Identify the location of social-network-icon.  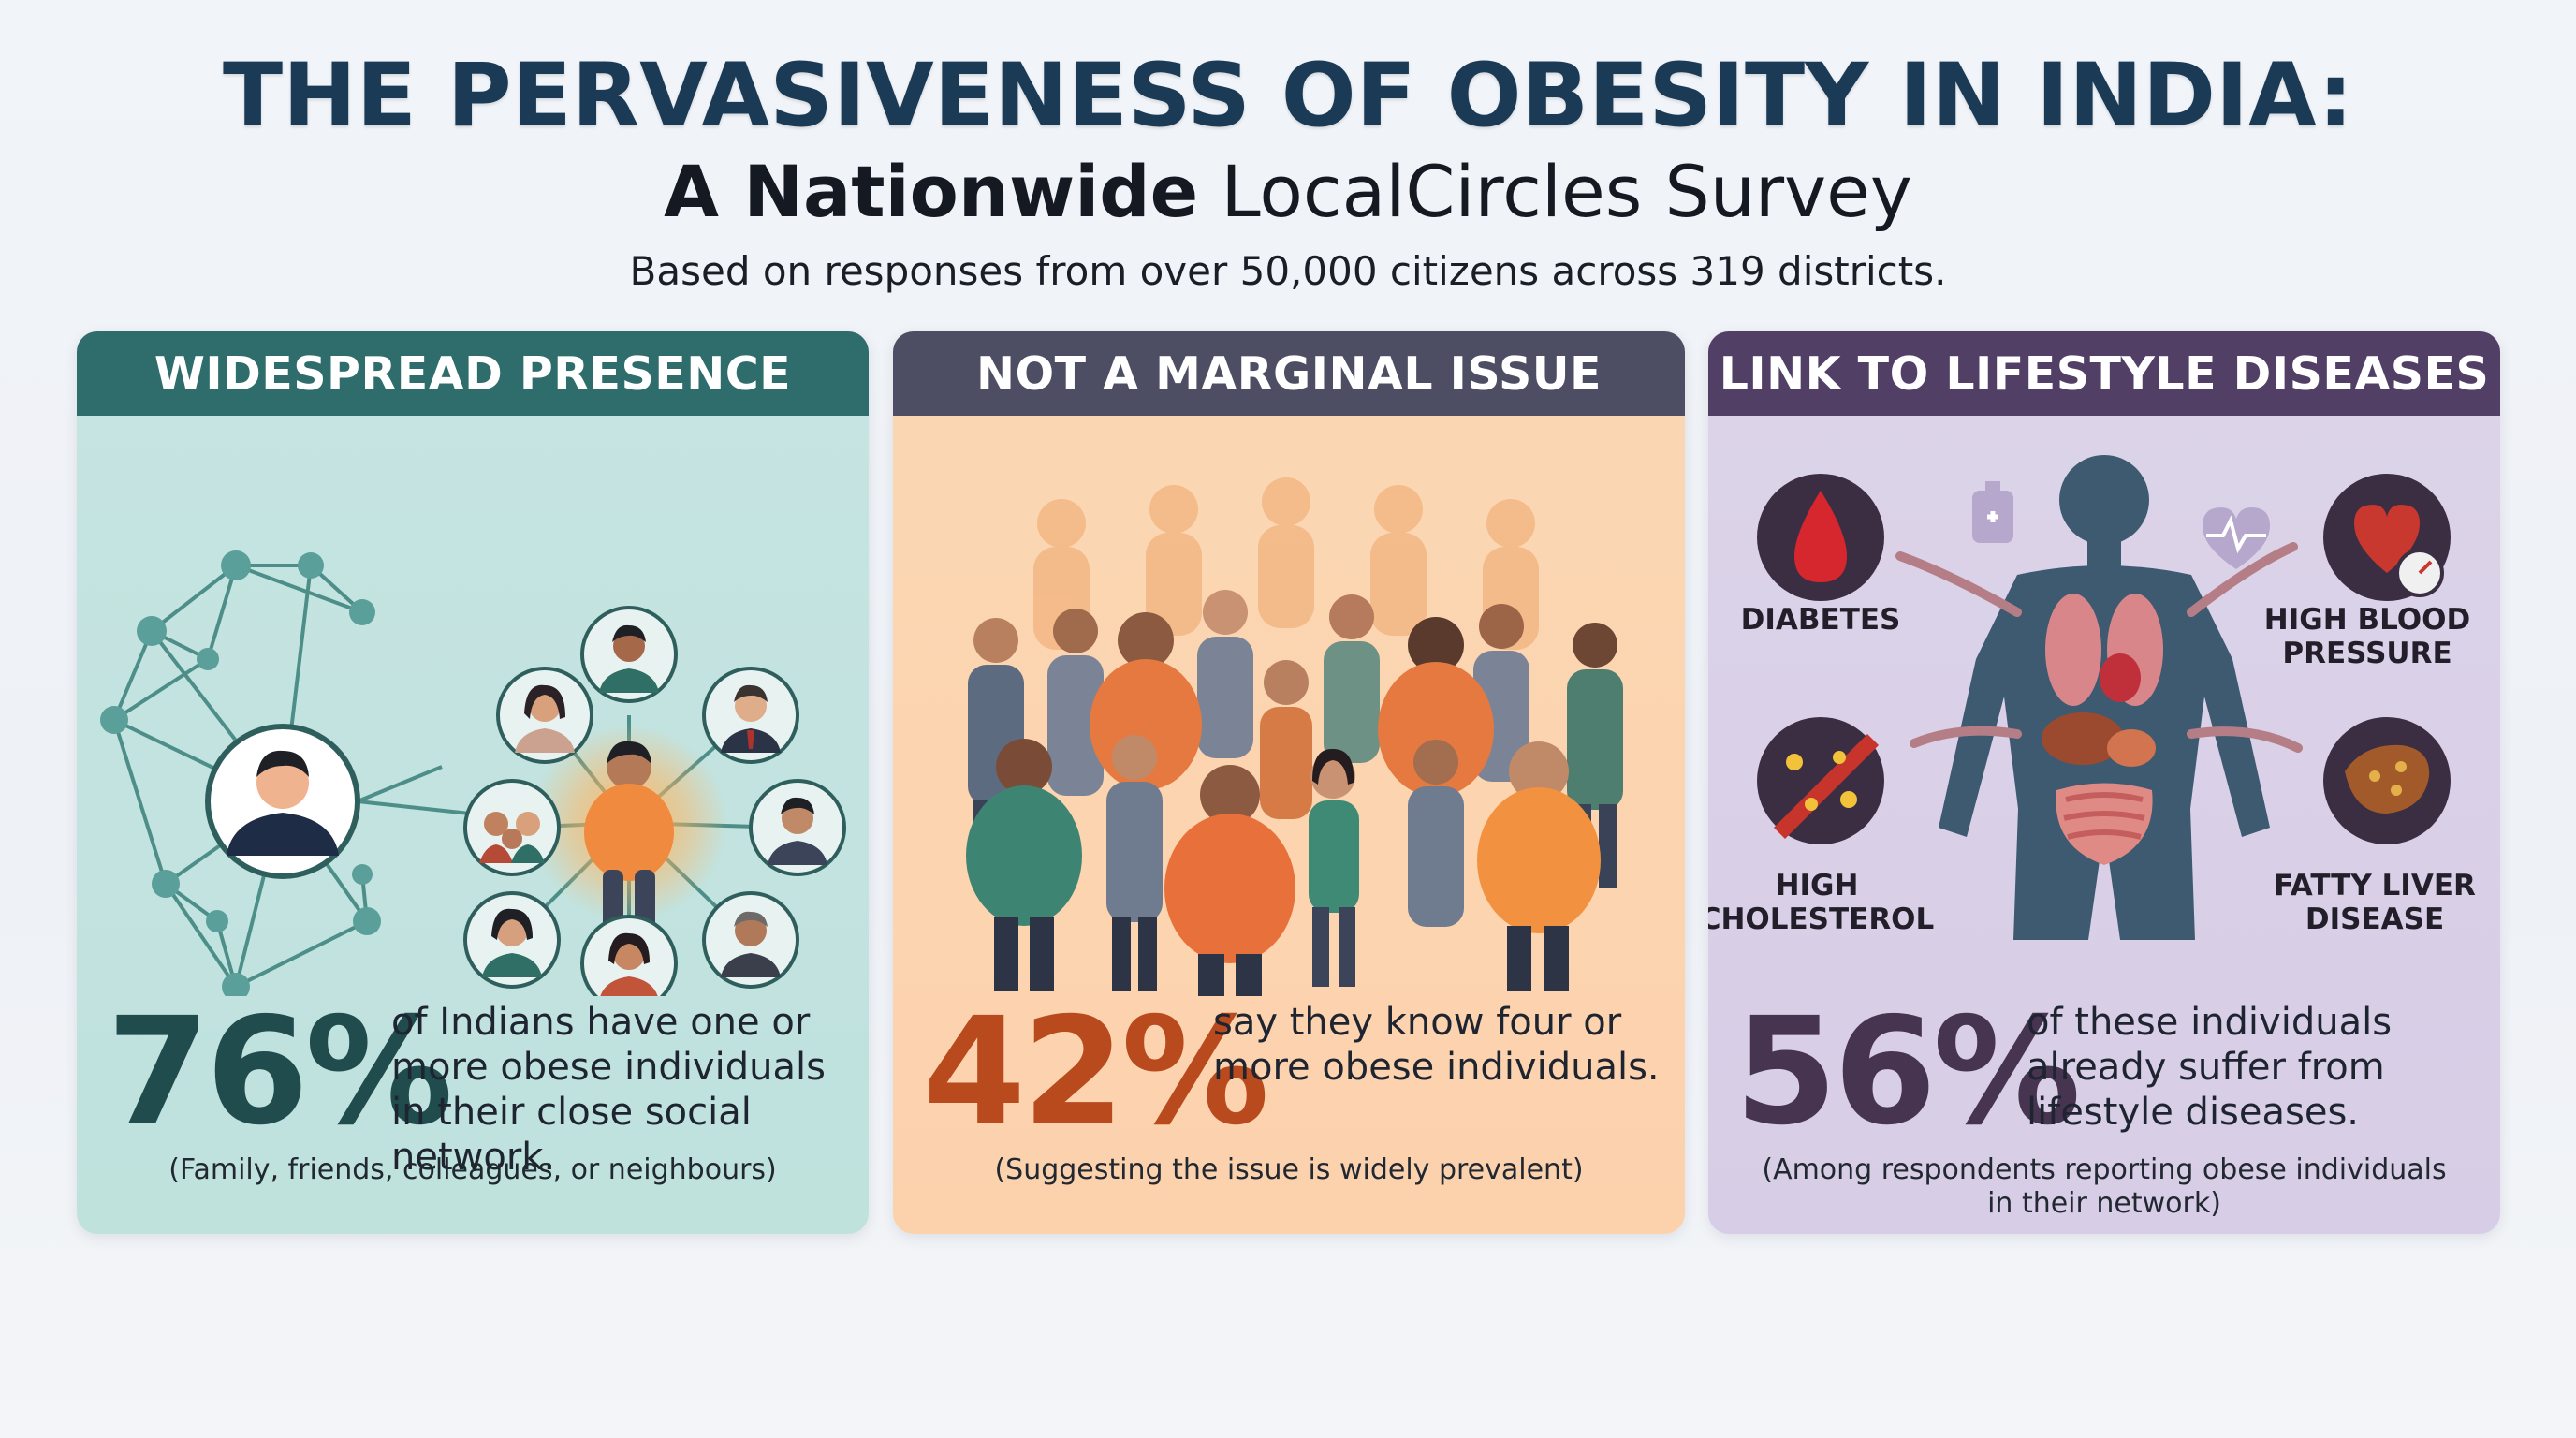
(473, 773).